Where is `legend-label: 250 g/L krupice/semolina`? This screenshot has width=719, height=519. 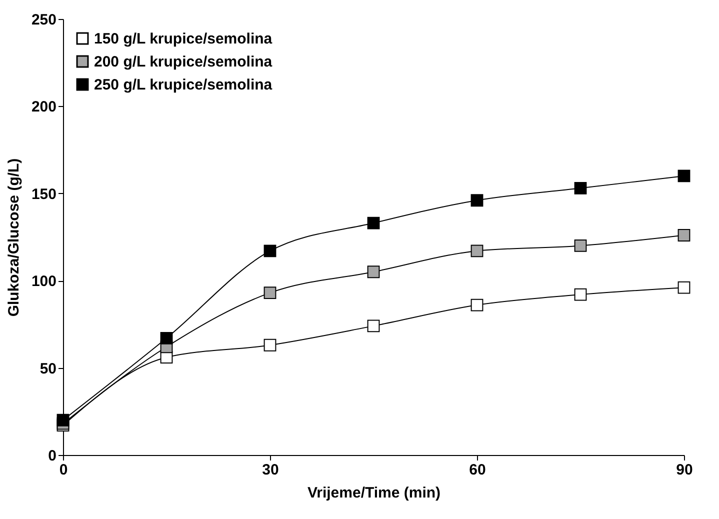 legend-label: 250 g/L krupice/semolina is located at coordinates (183, 85).